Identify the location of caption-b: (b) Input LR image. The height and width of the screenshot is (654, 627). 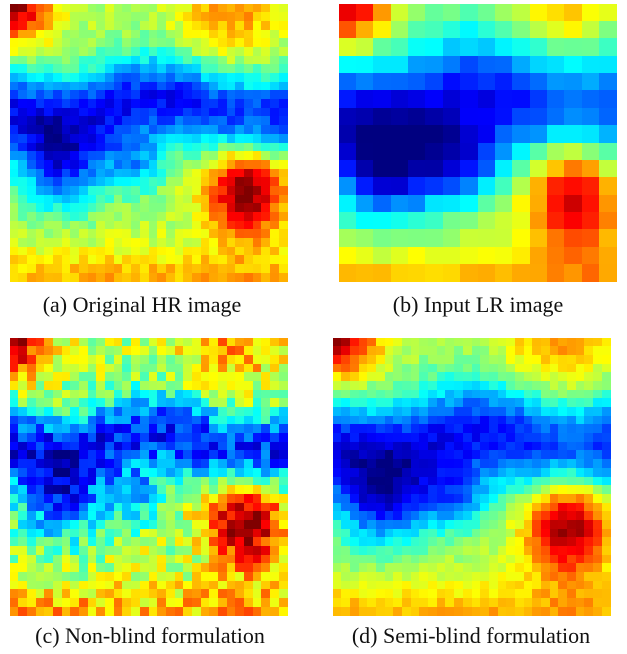
(478, 304).